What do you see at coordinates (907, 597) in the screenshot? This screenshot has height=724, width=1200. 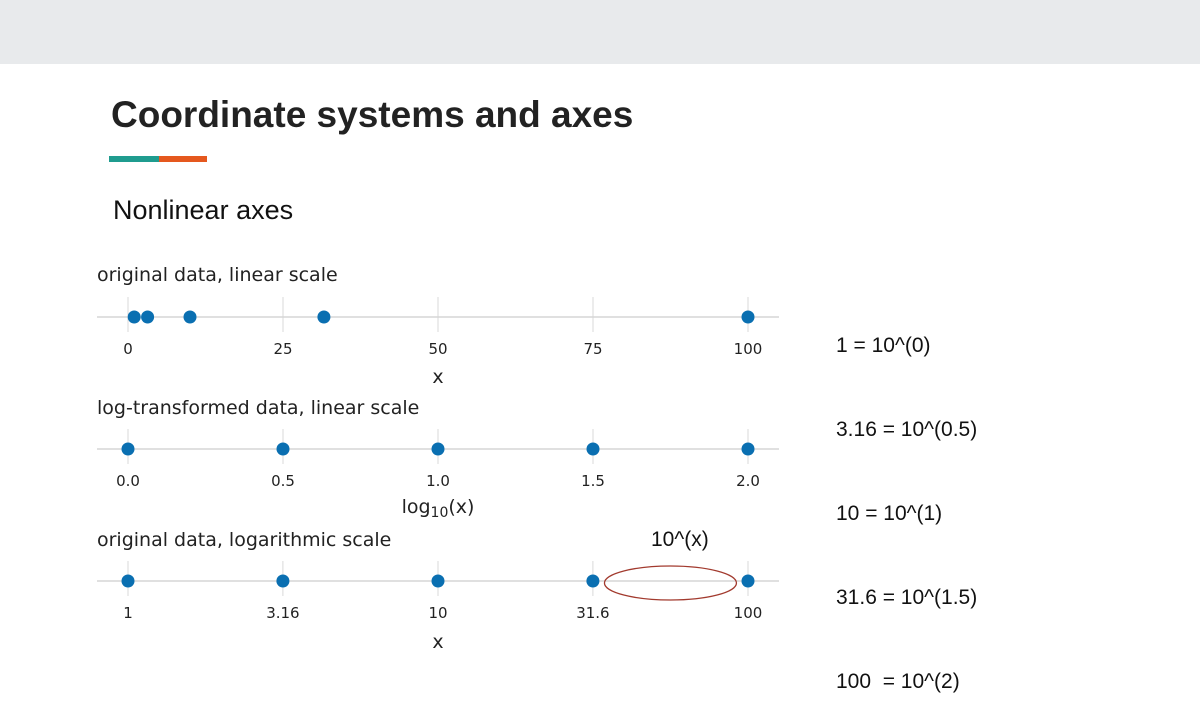 I see `note-line: 31.6 = 10^(1.5)` at bounding box center [907, 597].